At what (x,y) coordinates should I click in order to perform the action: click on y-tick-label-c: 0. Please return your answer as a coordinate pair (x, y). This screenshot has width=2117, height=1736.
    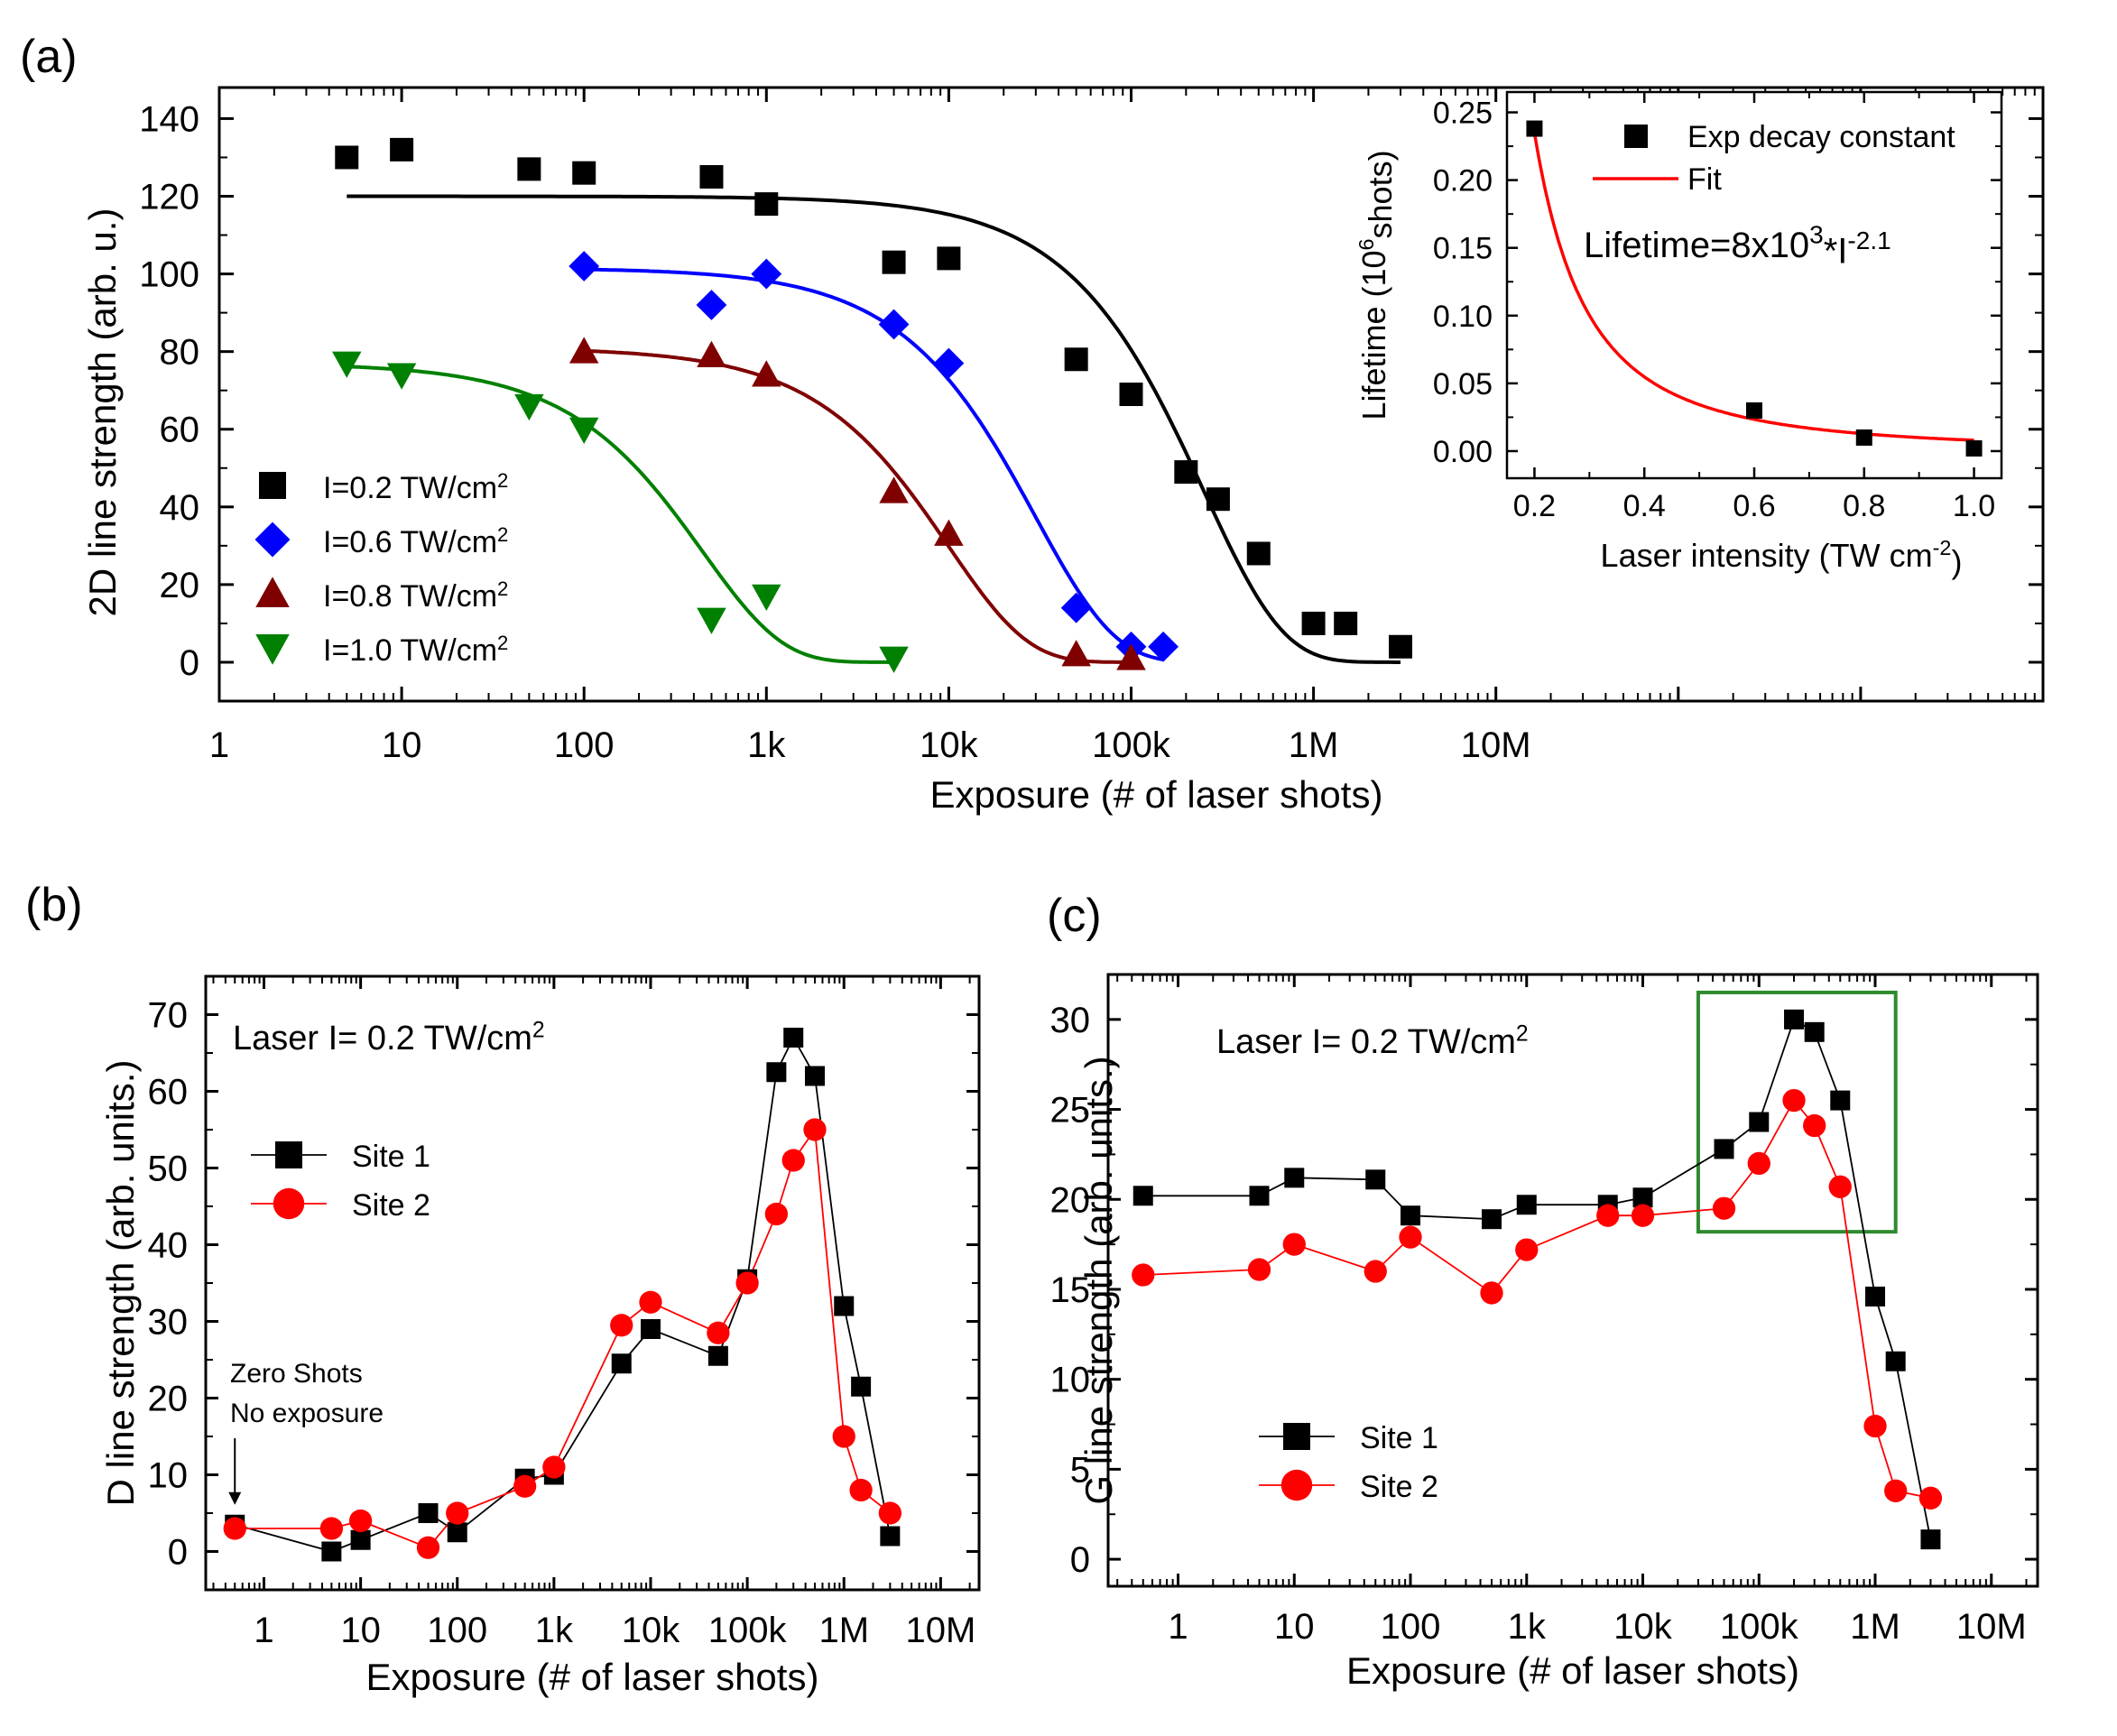
    Looking at the image, I should click on (1080, 1560).